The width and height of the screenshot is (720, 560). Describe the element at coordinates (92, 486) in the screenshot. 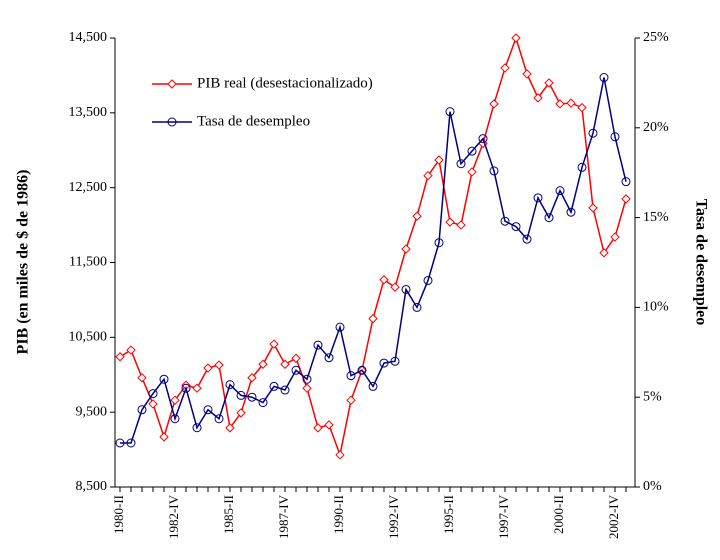

I see `y-tick-label: 8,500` at that location.